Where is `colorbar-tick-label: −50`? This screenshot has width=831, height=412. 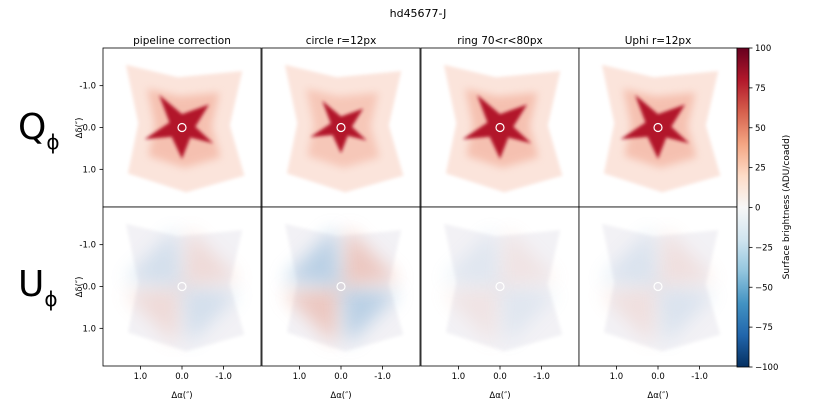
colorbar-tick-label: −50 is located at coordinates (764, 288).